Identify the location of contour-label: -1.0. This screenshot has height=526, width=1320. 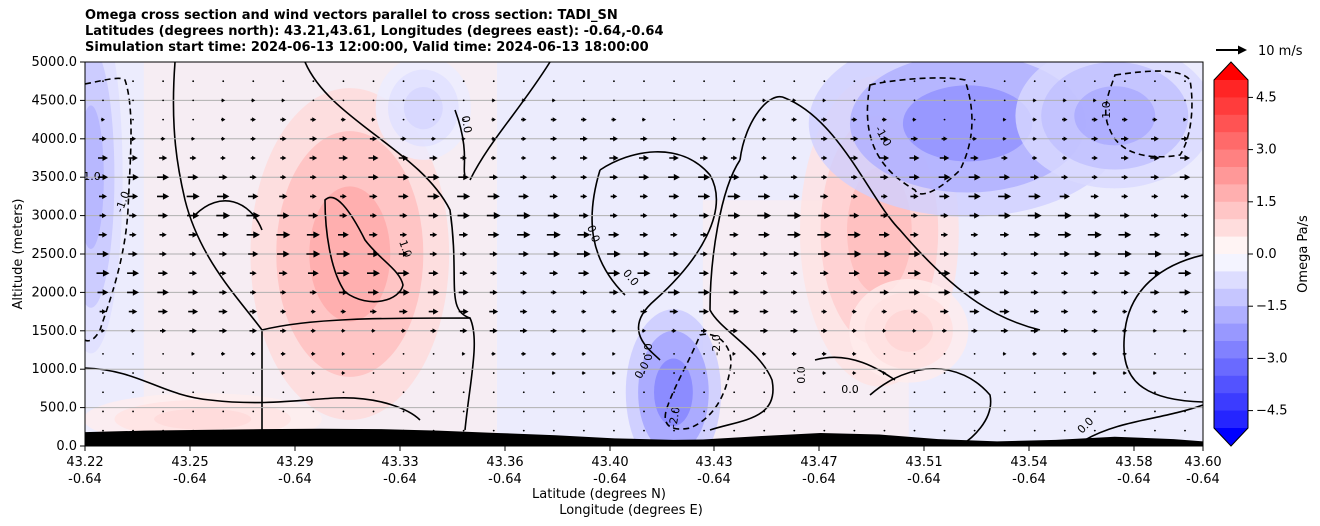
(1106, 111).